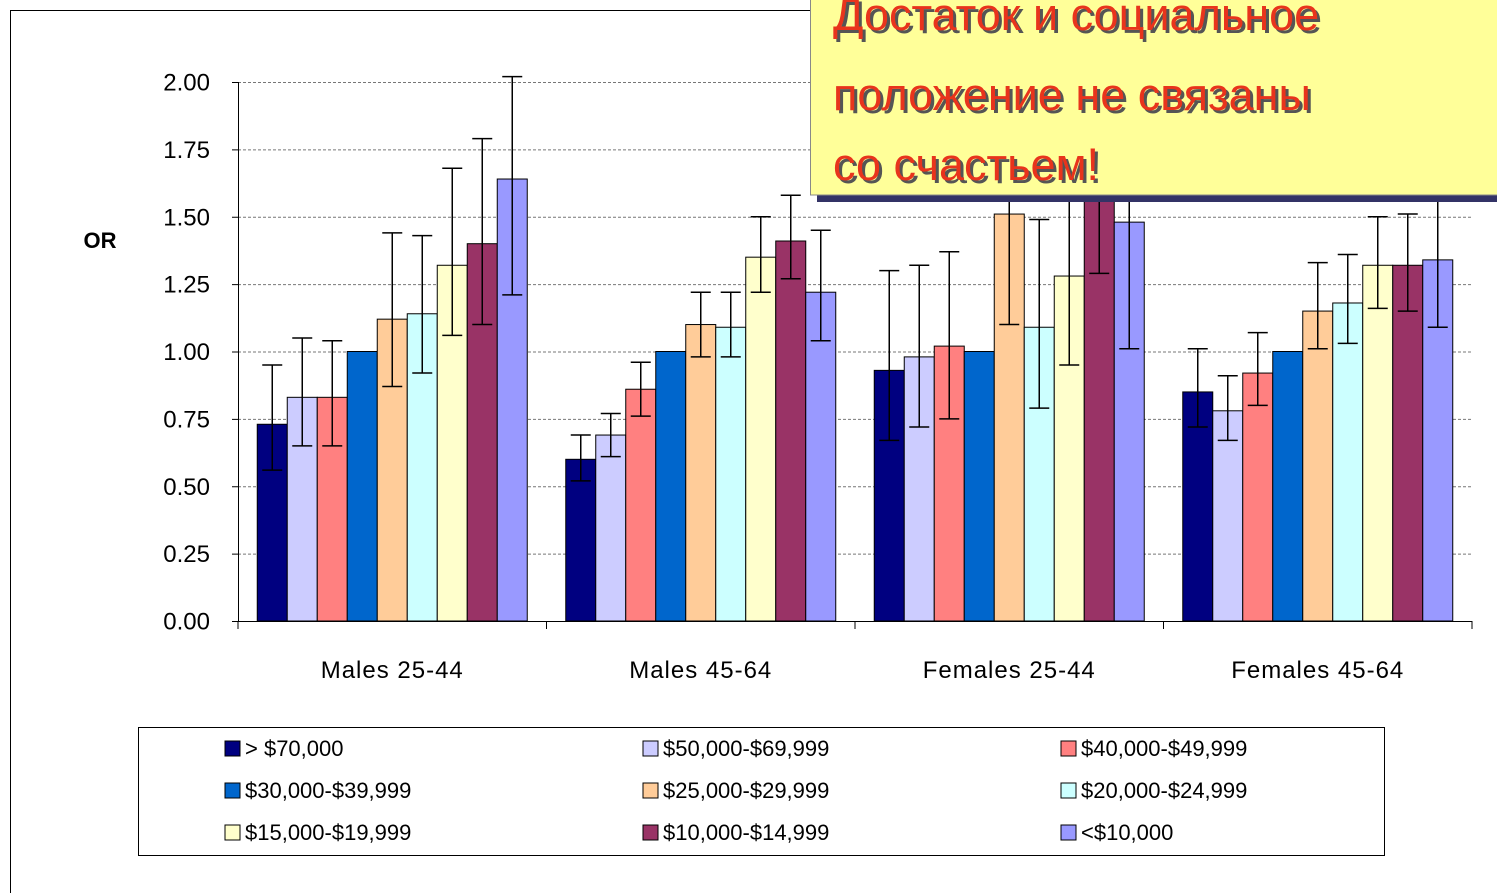 This screenshot has width=1497, height=893. I want to click on x-tick-label: Females 25-44, so click(1009, 670).